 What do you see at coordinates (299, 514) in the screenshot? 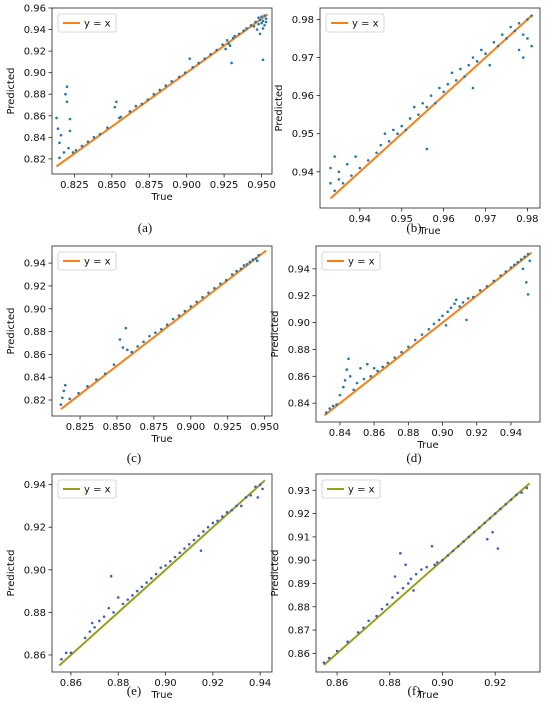
I see `y-tick-label: 0.92` at bounding box center [299, 514].